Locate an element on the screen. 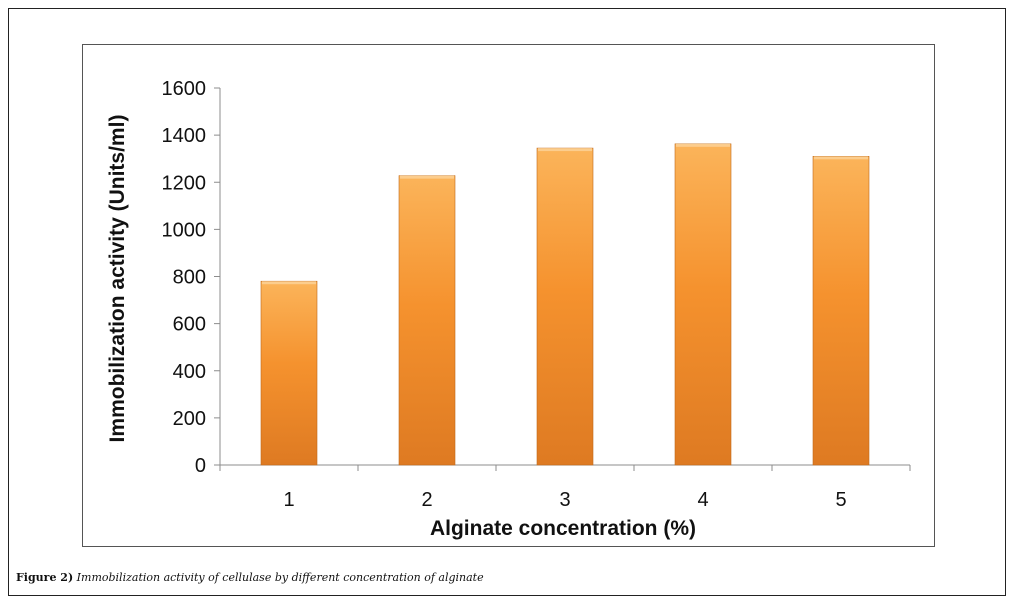  y-tick-label: 1400 is located at coordinates (184, 136).